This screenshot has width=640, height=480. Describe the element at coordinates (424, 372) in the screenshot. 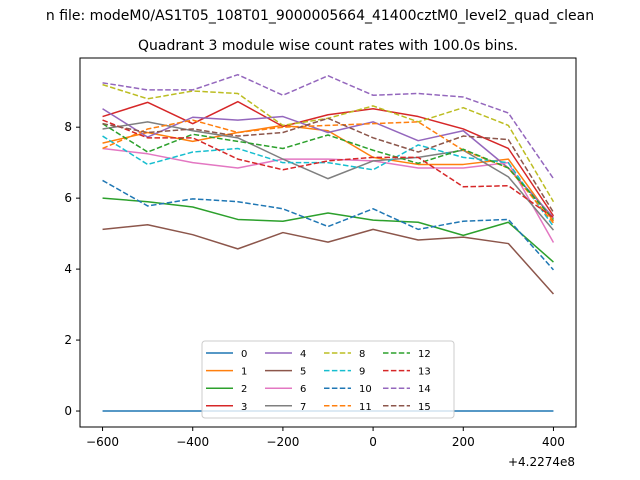

I see `legend-label-13: 13` at that location.